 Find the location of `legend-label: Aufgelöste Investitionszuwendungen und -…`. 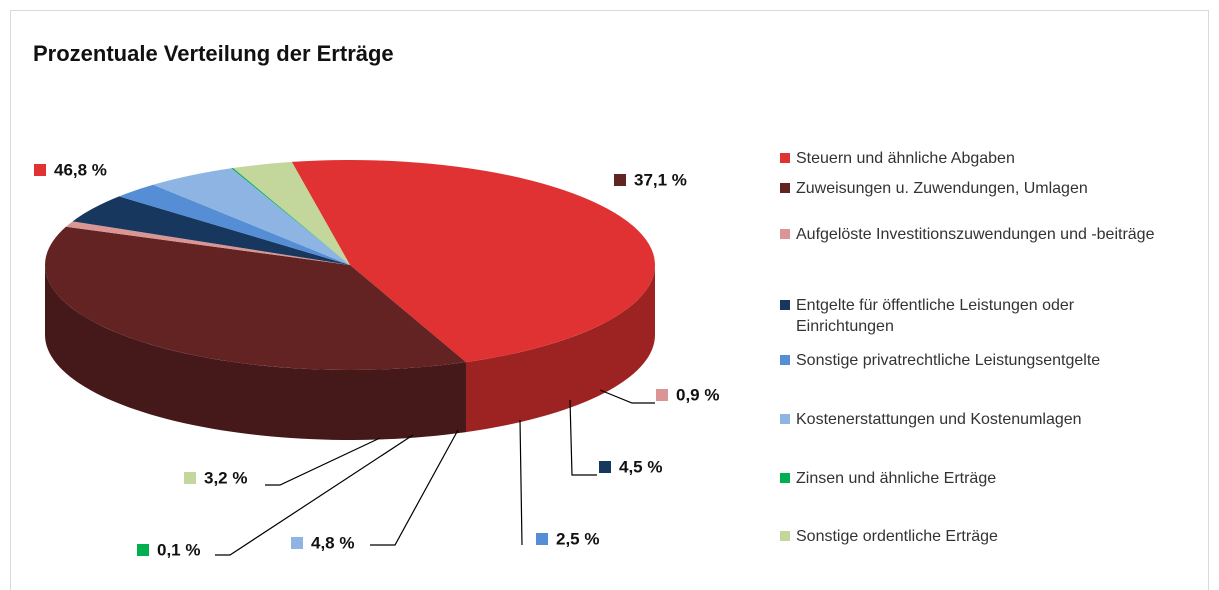

legend-label: Aufgelöste Investitionszuwendungen und -… is located at coordinates (975, 234).